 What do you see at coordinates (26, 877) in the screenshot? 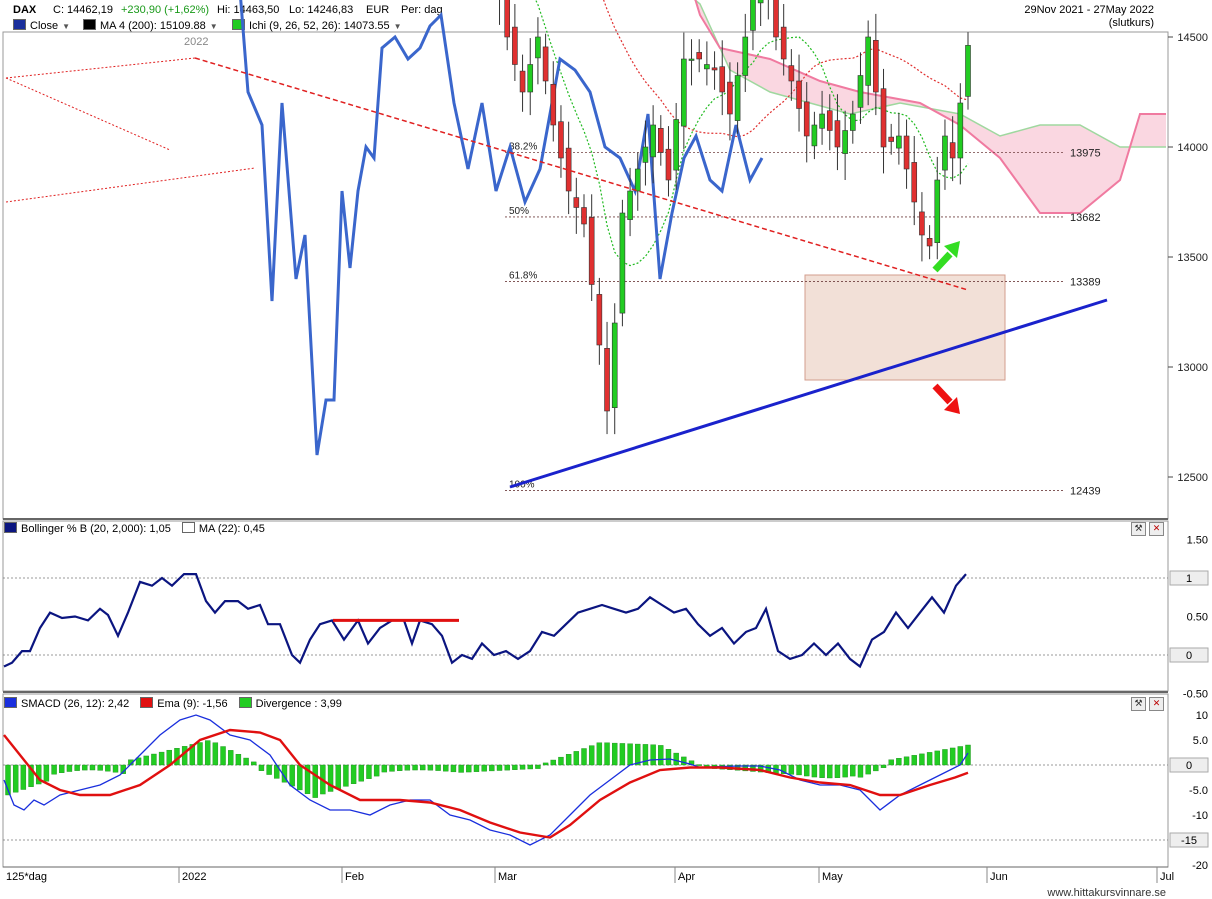
I see `time-axis-left-label: 125*dag` at bounding box center [26, 877].